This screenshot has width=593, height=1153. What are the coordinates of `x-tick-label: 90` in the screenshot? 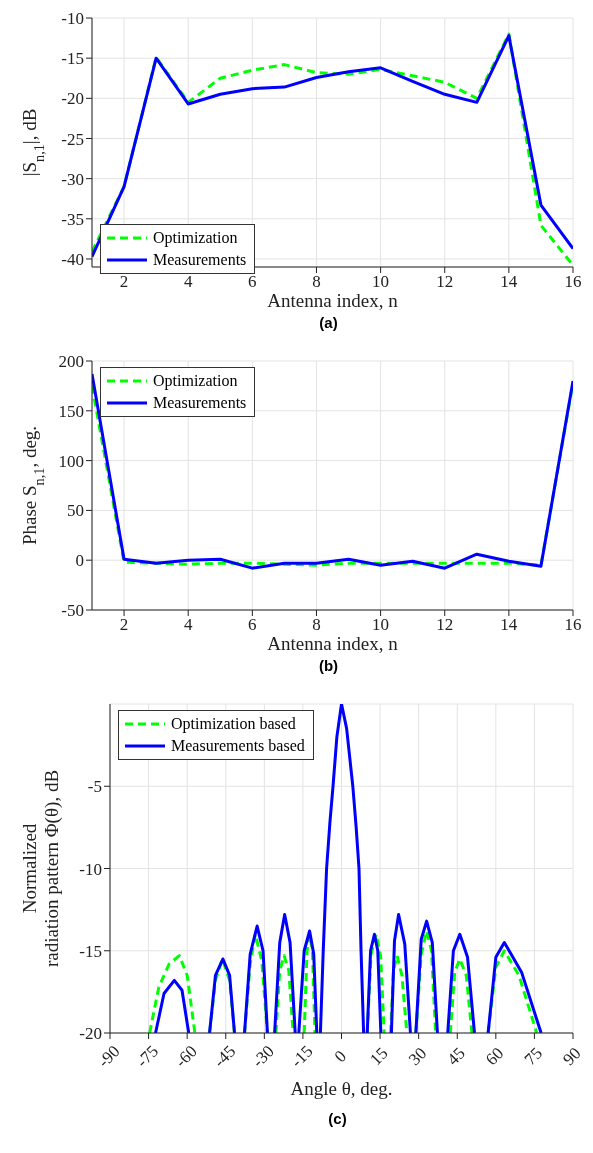 It's located at (572, 1056).